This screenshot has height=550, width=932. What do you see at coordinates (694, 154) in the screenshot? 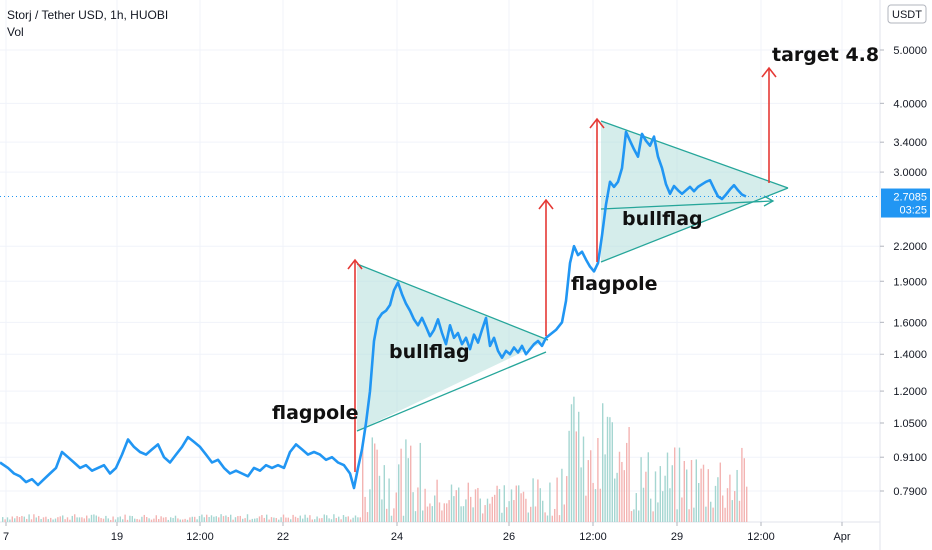
I see `bullflag-2-upper` at bounding box center [694, 154].